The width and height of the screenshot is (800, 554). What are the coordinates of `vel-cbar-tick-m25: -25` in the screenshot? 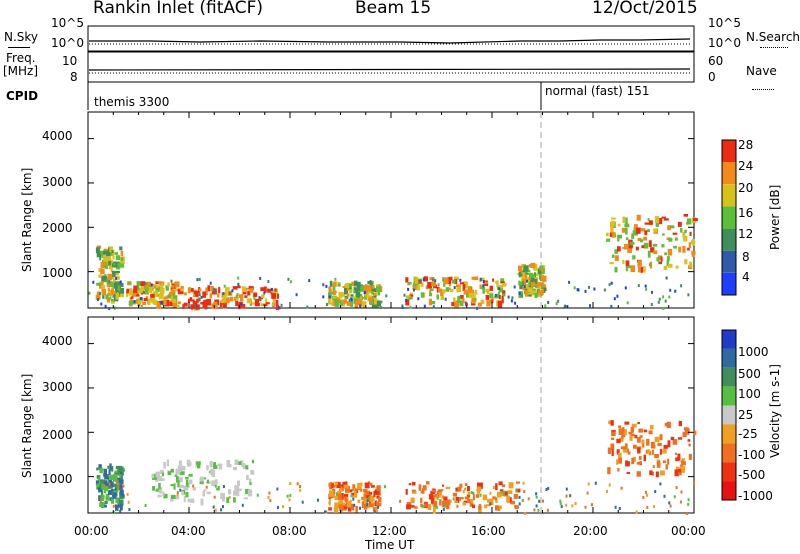 It's located at (748, 434).